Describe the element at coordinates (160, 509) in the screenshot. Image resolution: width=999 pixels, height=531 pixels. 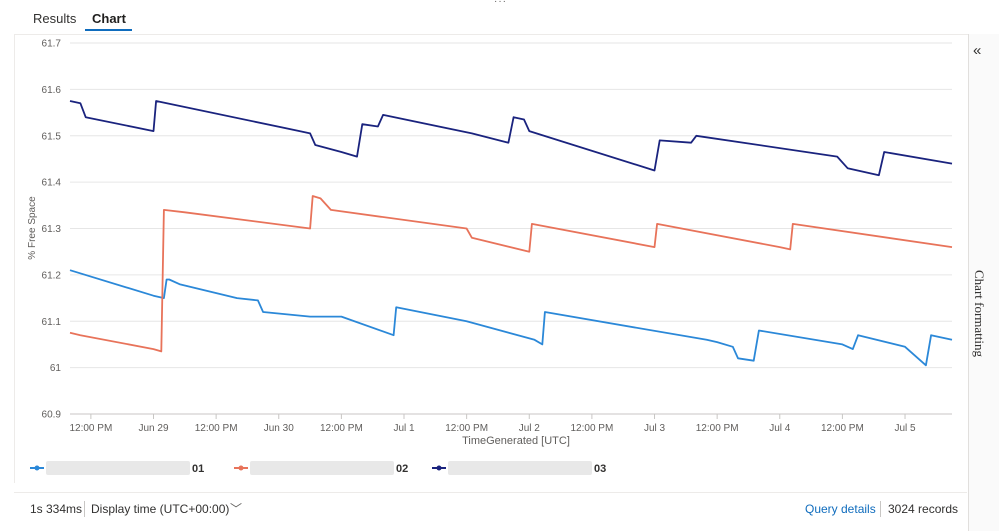
I see `display-time-selector: Display time (UTC+00:00)` at that location.